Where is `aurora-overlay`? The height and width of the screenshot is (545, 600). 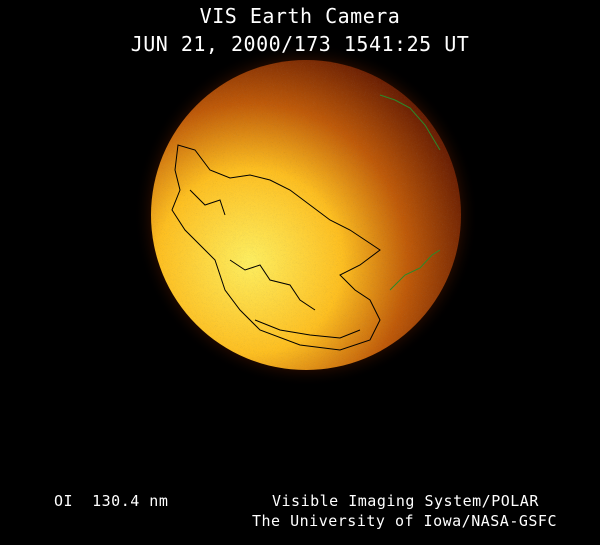
aurora-overlay is located at coordinates (410, 192).